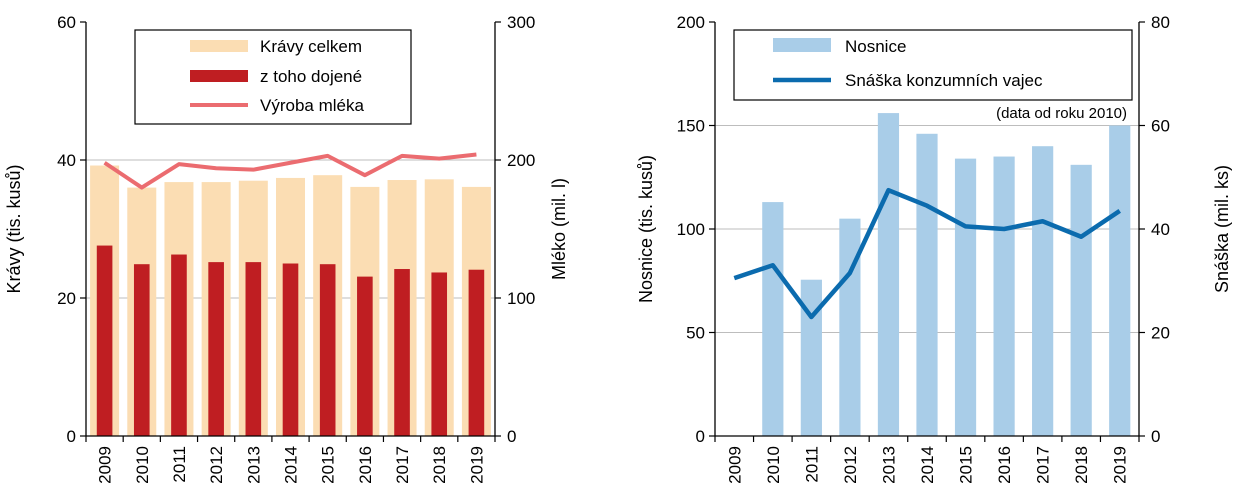 The image size is (1236, 491). Describe the element at coordinates (691, 22) in the screenshot. I see `y-tick-label-left: 200` at that location.